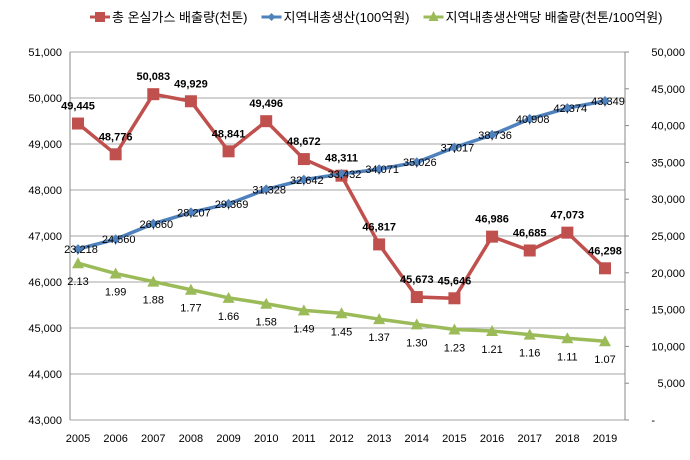  What do you see at coordinates (668, 347) in the screenshot?
I see `right-tick-label: 10,000` at bounding box center [668, 347].